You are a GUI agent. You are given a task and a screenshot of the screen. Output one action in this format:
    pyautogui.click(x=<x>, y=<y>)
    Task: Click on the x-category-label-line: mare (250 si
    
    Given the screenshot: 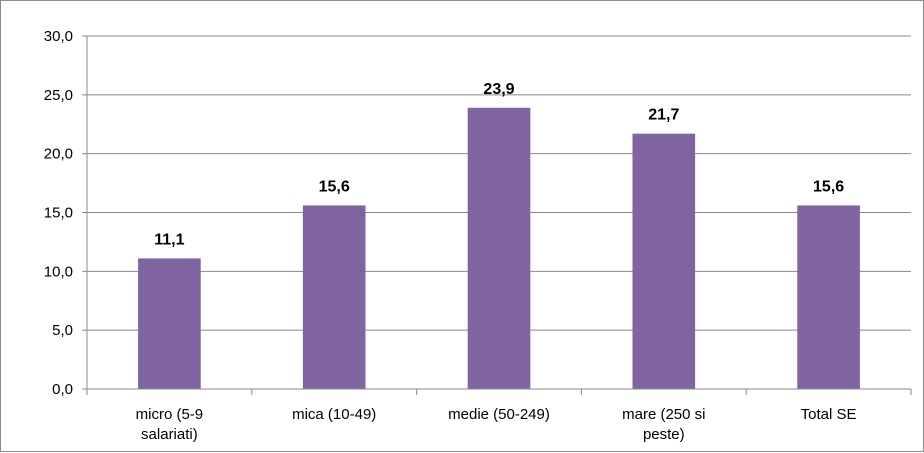 What is the action you would take?
    pyautogui.click(x=663, y=414)
    